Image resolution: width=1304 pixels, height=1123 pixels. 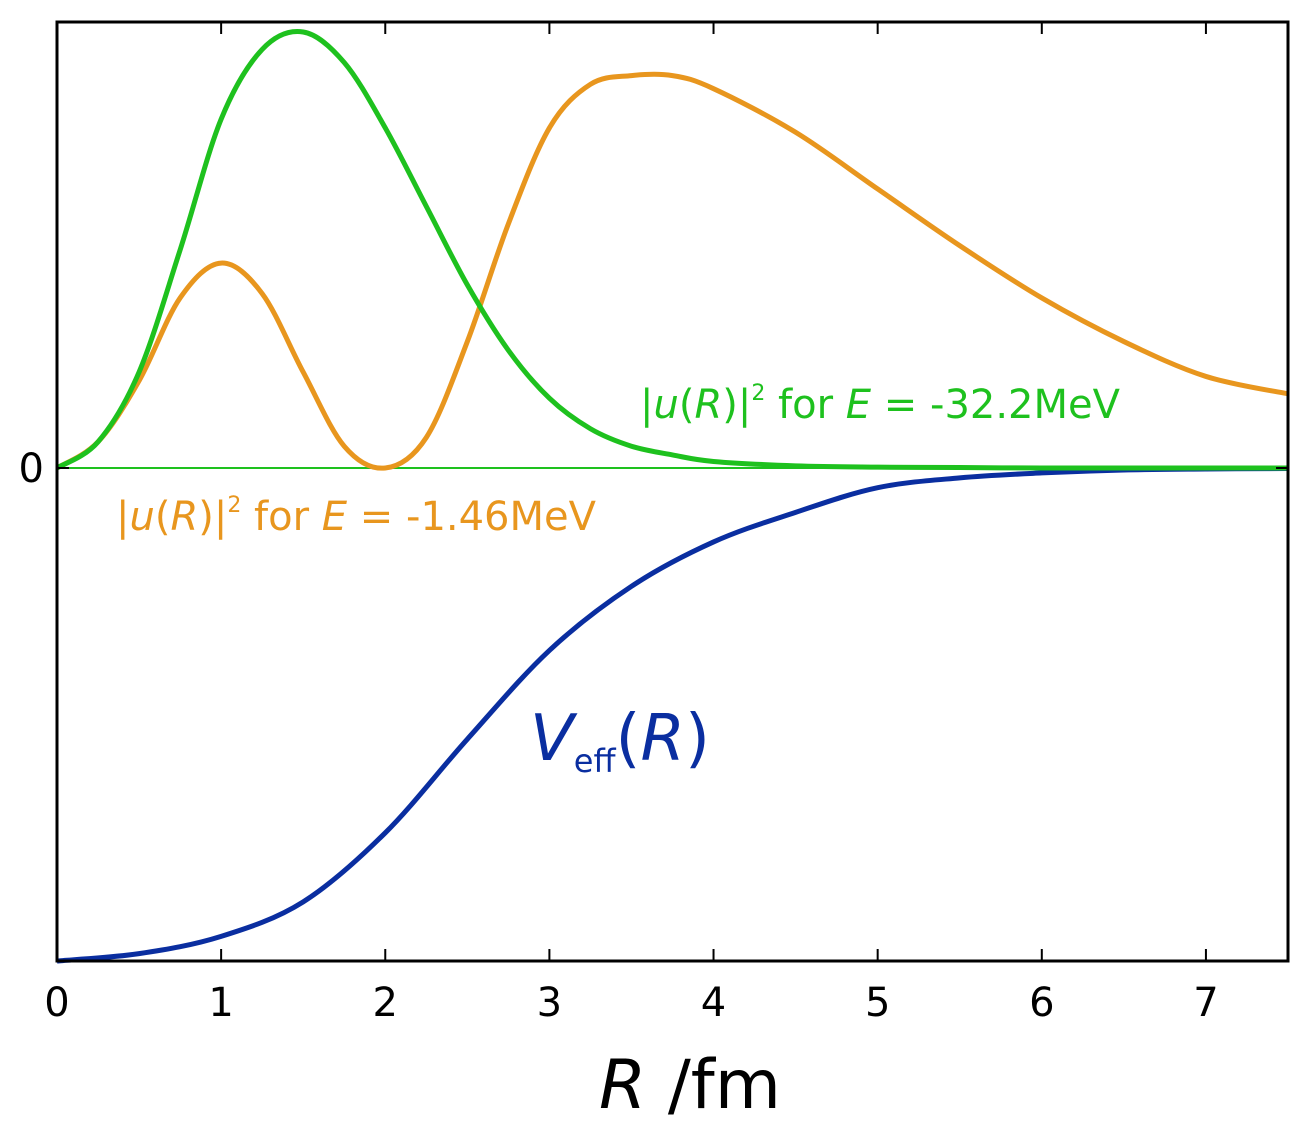 What do you see at coordinates (996, 405) in the screenshot?
I see `annotation-ground-value: = -32.2MeV` at bounding box center [996, 405].